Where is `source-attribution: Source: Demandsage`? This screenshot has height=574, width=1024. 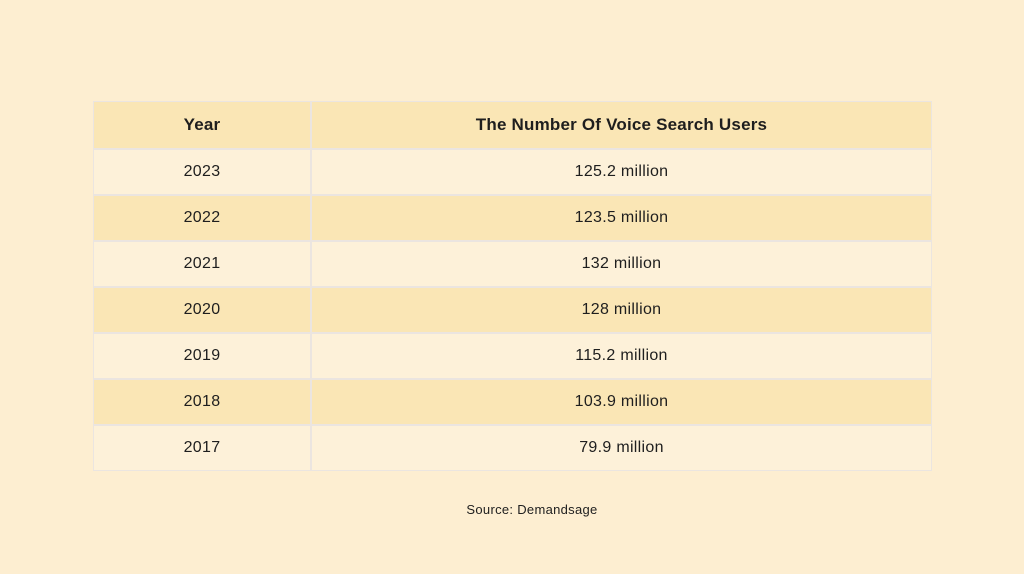 source-attribution: Source: Demandsage is located at coordinates (532, 509).